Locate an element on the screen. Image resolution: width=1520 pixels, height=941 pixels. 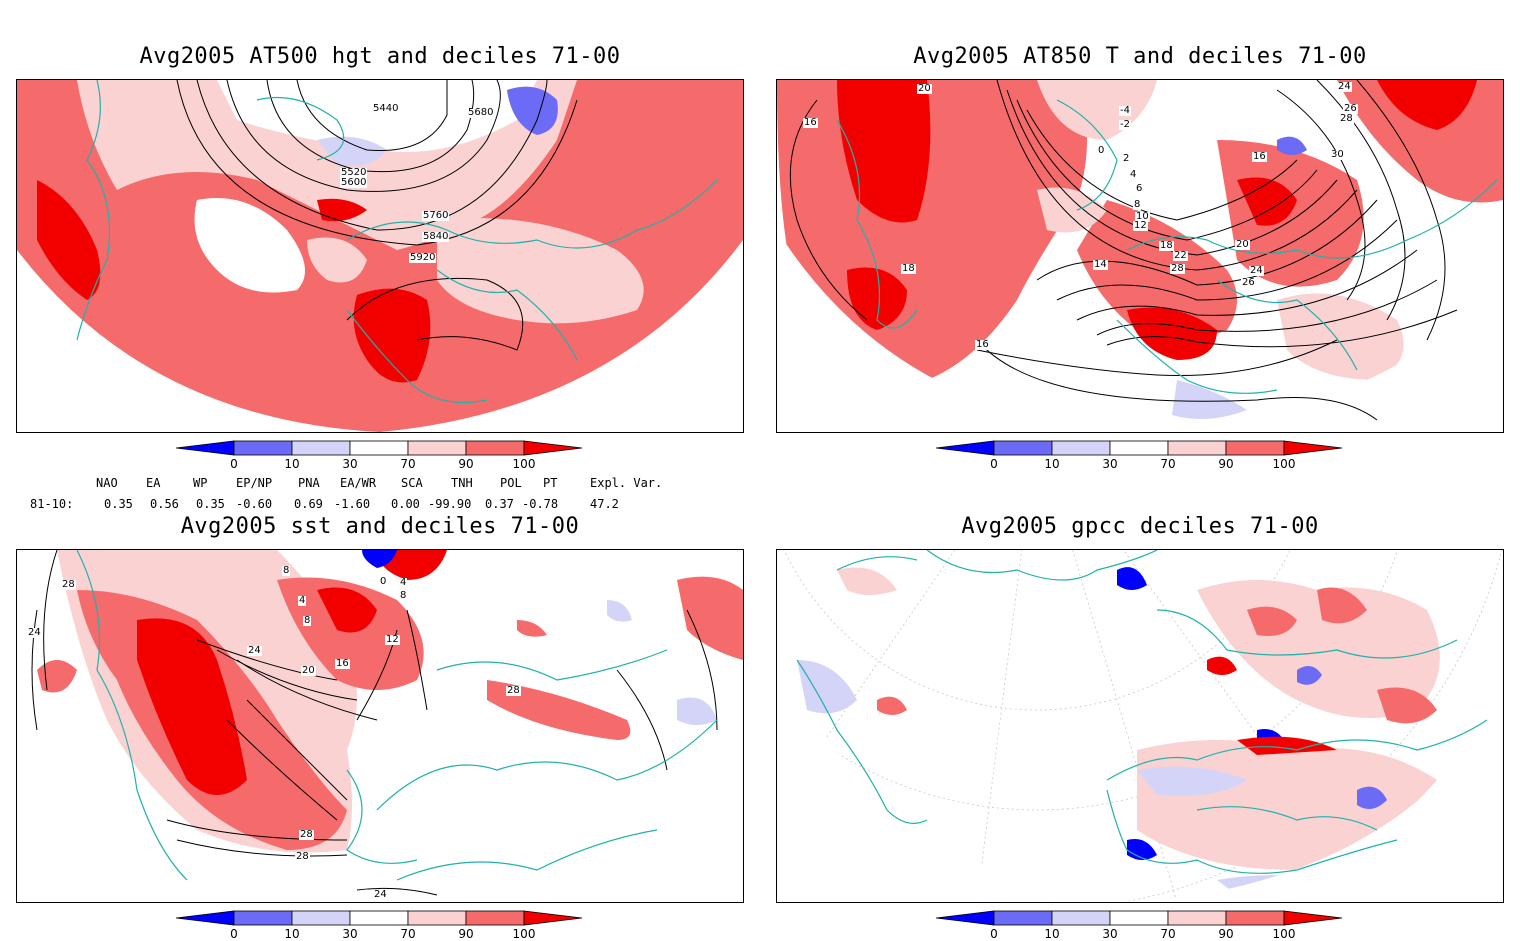
panel-3-title: Avg2005 sst and deciles 71-00 is located at coordinates (380, 526).